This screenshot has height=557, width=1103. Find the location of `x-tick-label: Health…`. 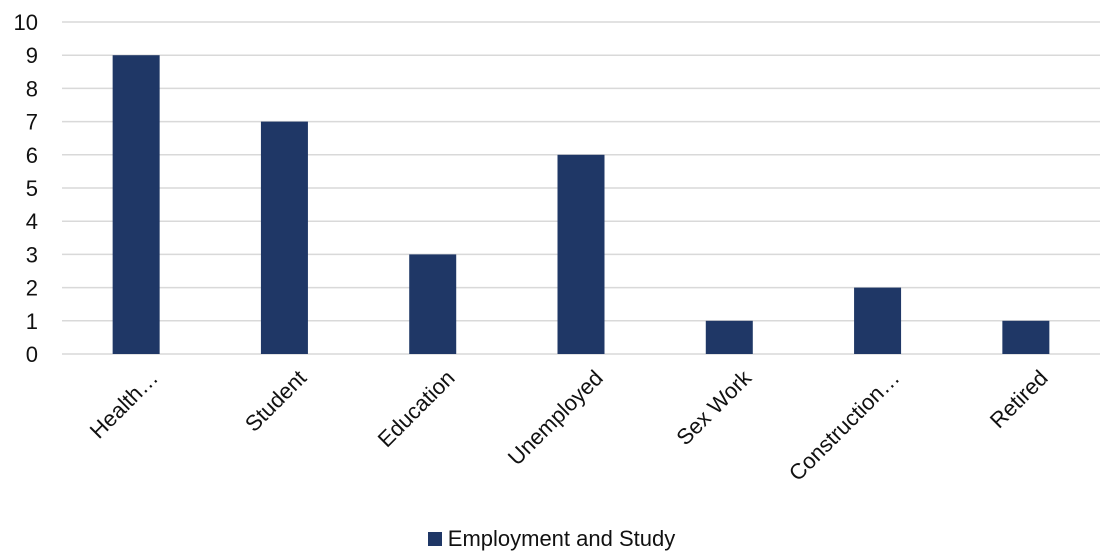

x-tick-label: Health… is located at coordinates (124, 404).